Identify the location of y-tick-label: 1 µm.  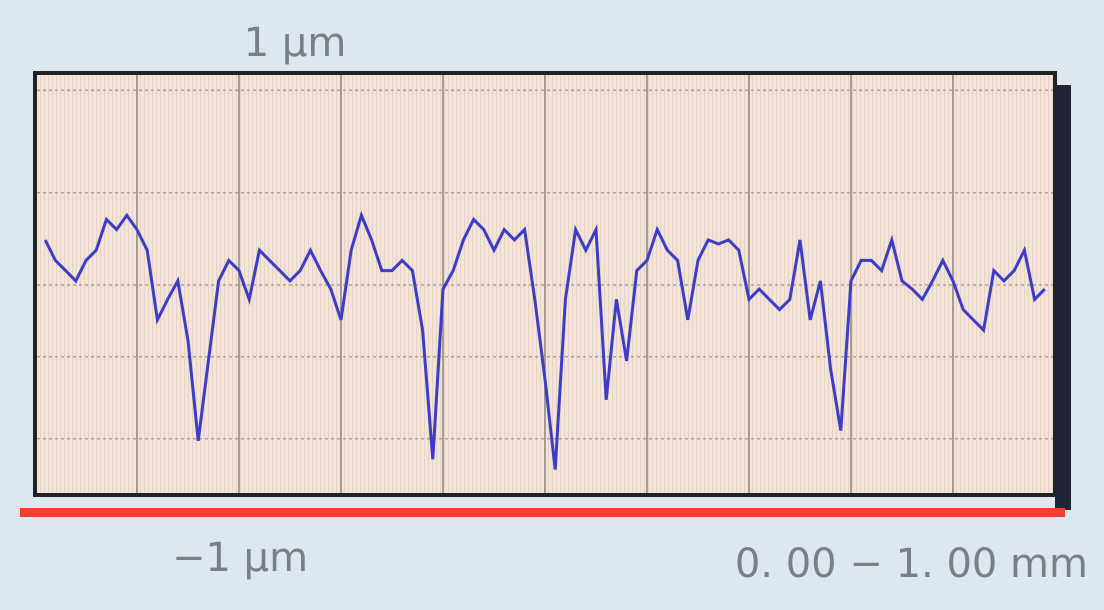
(295, 43).